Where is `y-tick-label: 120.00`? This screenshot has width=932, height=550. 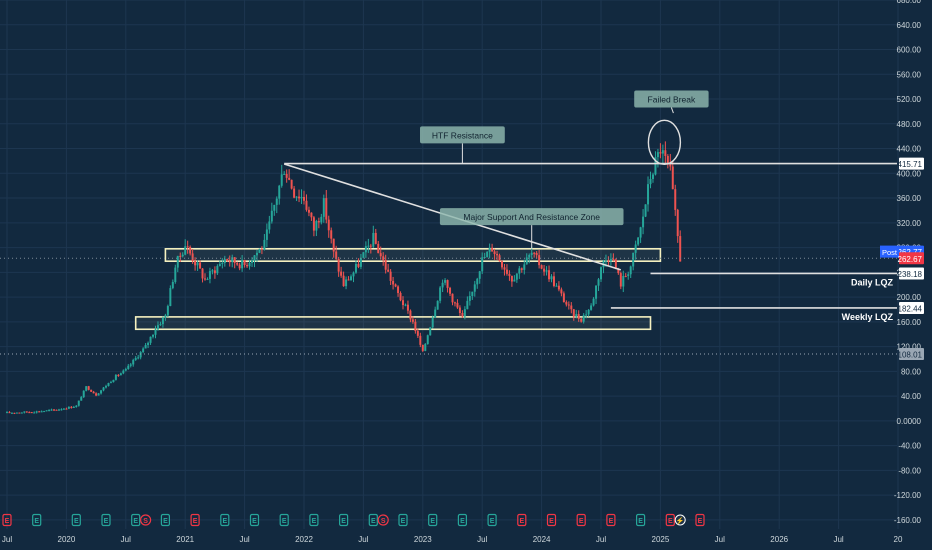 y-tick-label: 120.00 is located at coordinates (909, 347).